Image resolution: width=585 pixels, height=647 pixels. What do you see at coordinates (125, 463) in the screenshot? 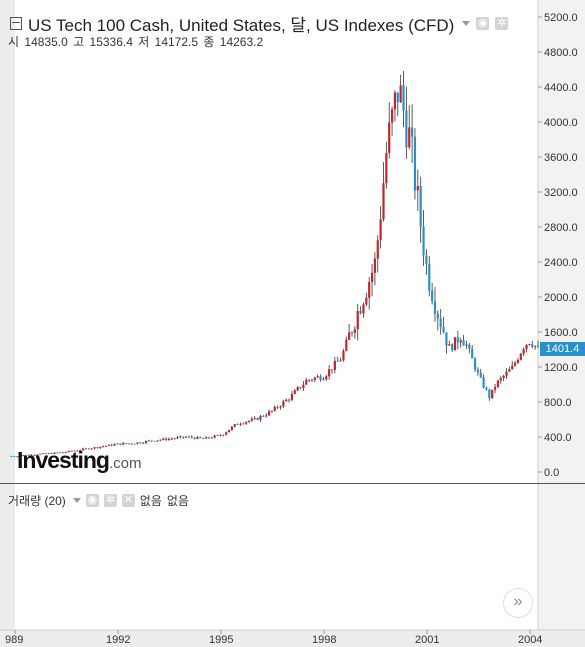
I see `logo-suffix: .com` at bounding box center [125, 463].